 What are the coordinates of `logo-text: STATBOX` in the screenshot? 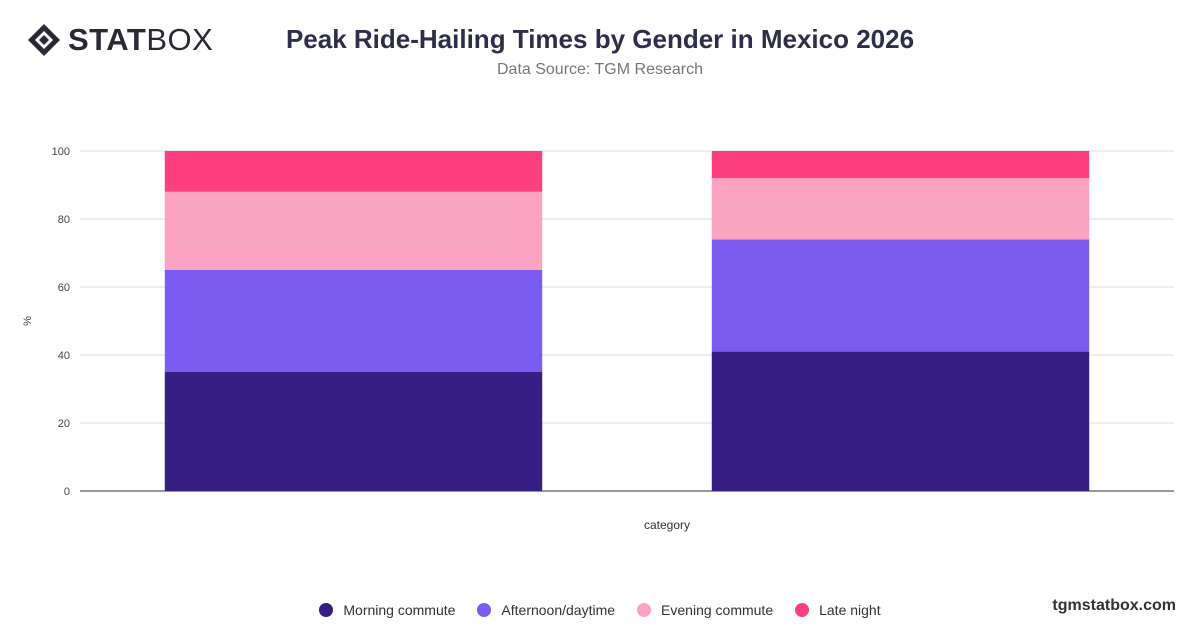 It's located at (140, 40).